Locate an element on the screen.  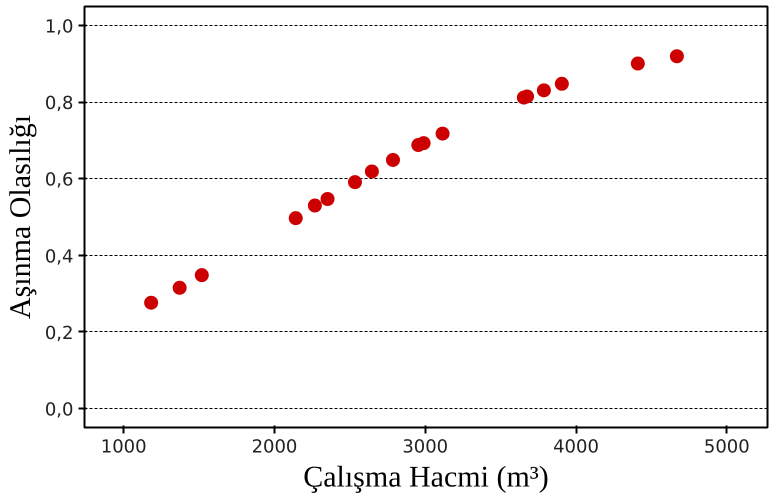
x-axis-title: Çalışma Hacmi (m³) is located at coordinates (426, 477).